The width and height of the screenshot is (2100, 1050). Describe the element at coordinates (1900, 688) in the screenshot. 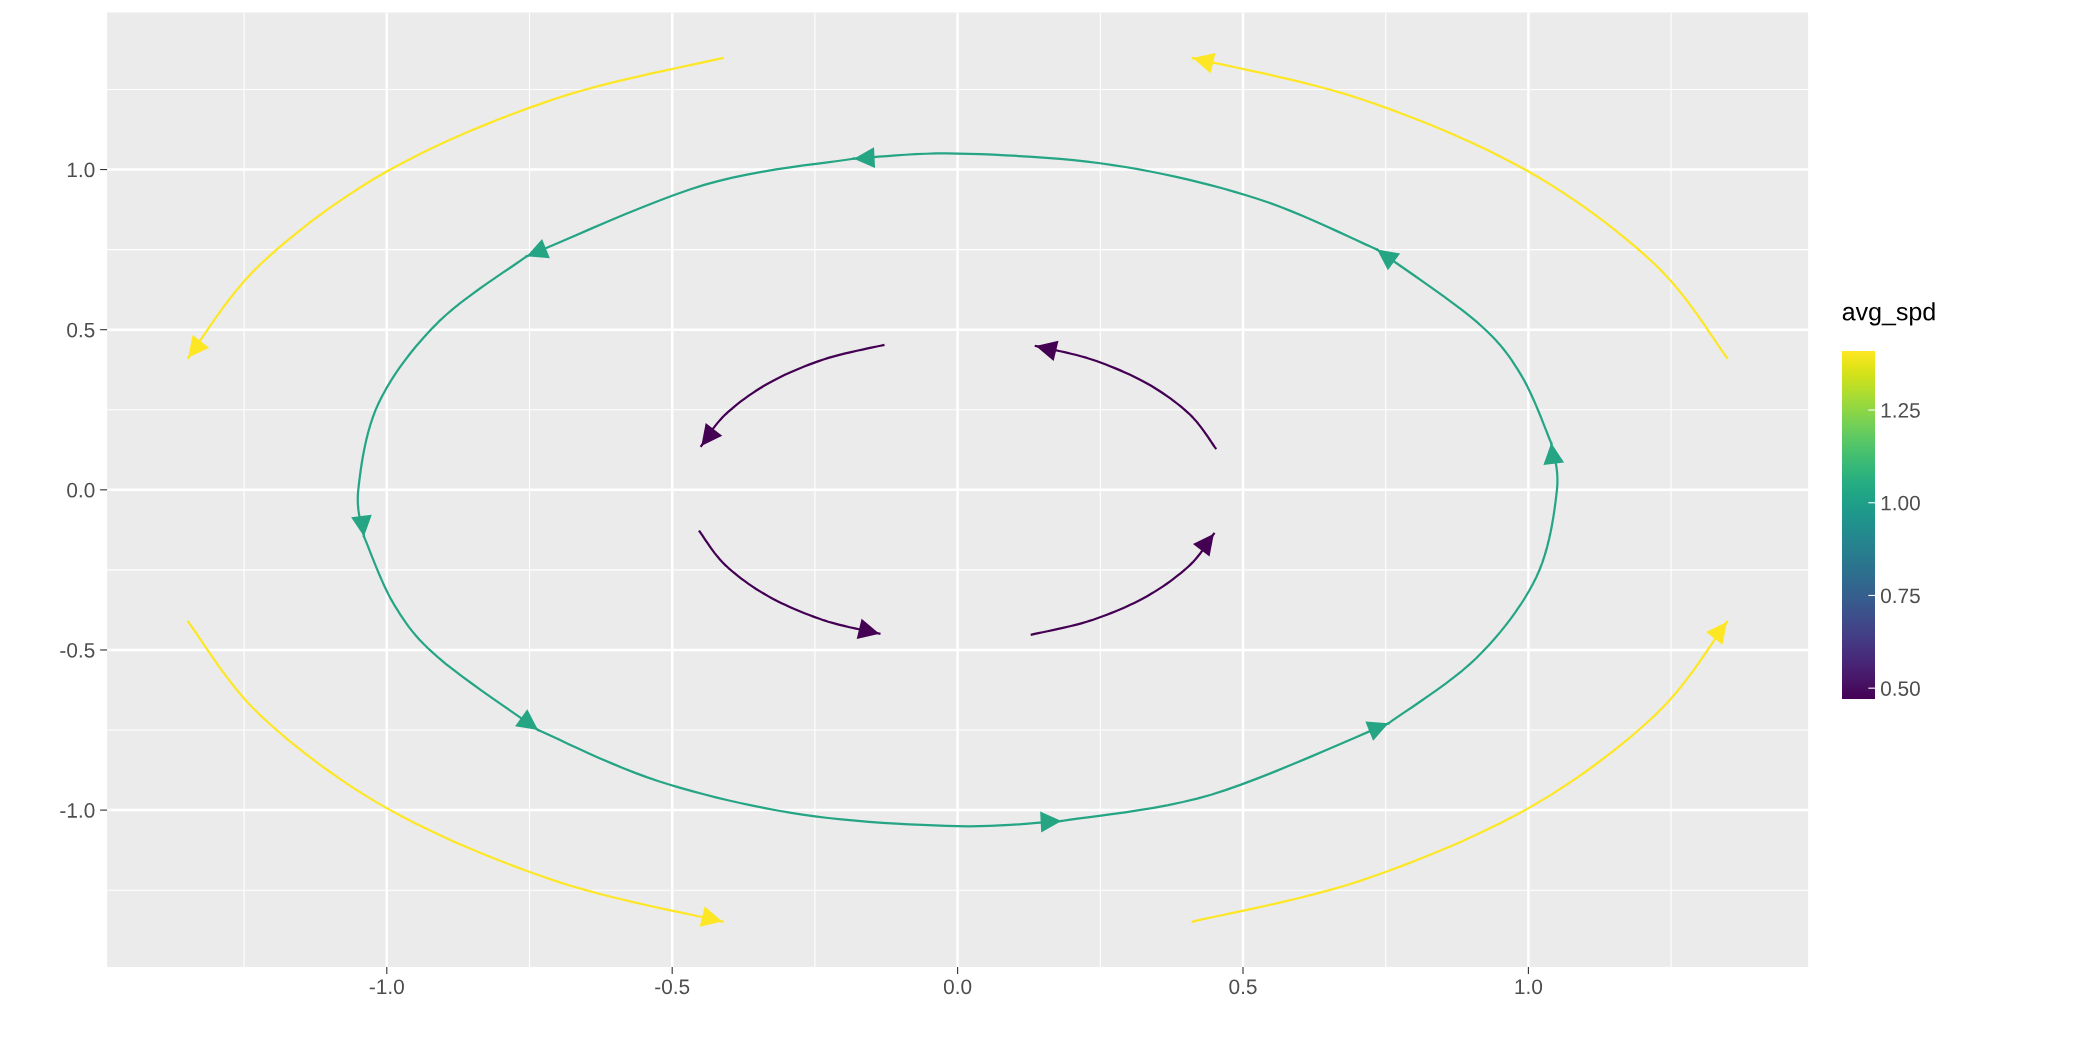

I see `color-bar-label: 0.50` at that location.